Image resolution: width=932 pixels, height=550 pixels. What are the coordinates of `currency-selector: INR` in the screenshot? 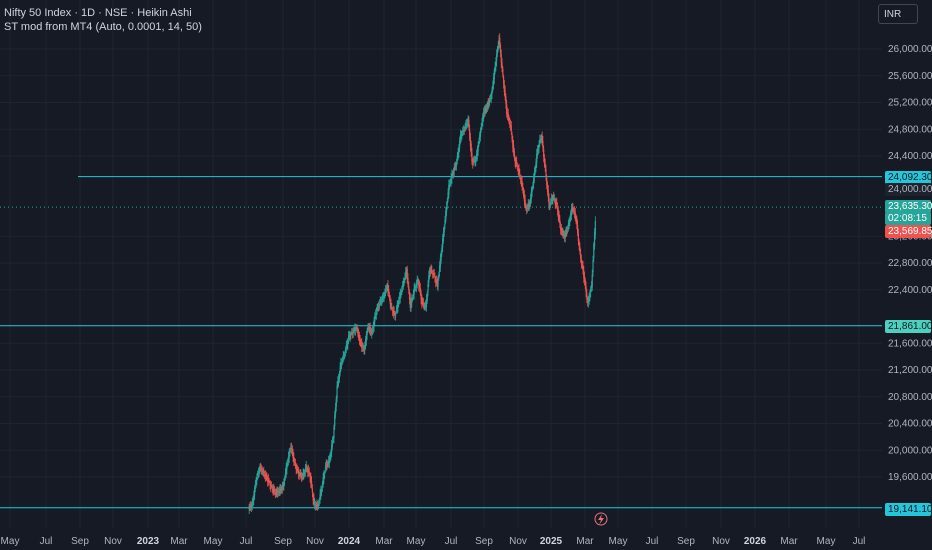 It's located at (898, 14).